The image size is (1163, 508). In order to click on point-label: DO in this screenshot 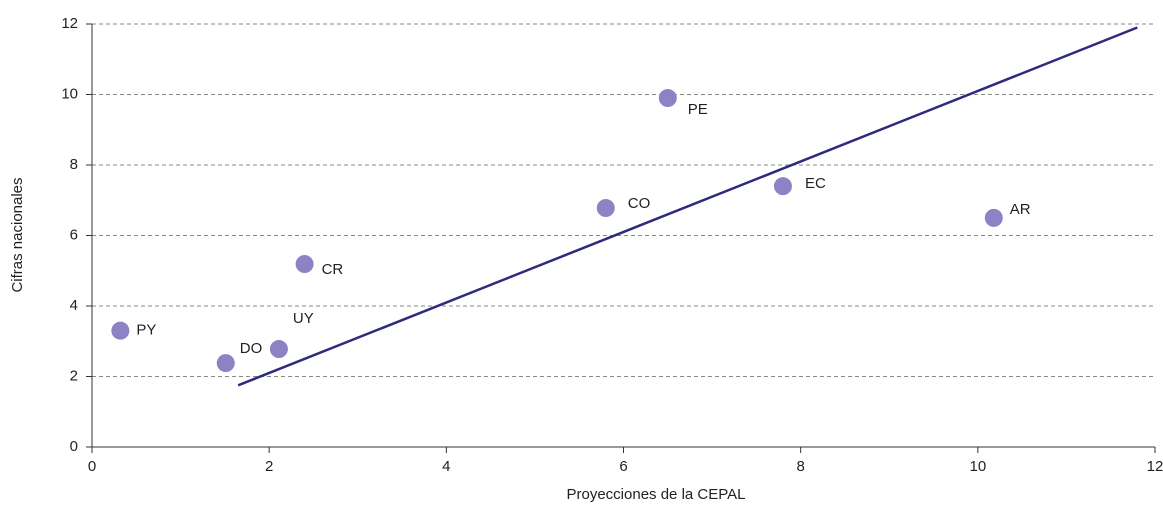, I will do `click(251, 348)`.